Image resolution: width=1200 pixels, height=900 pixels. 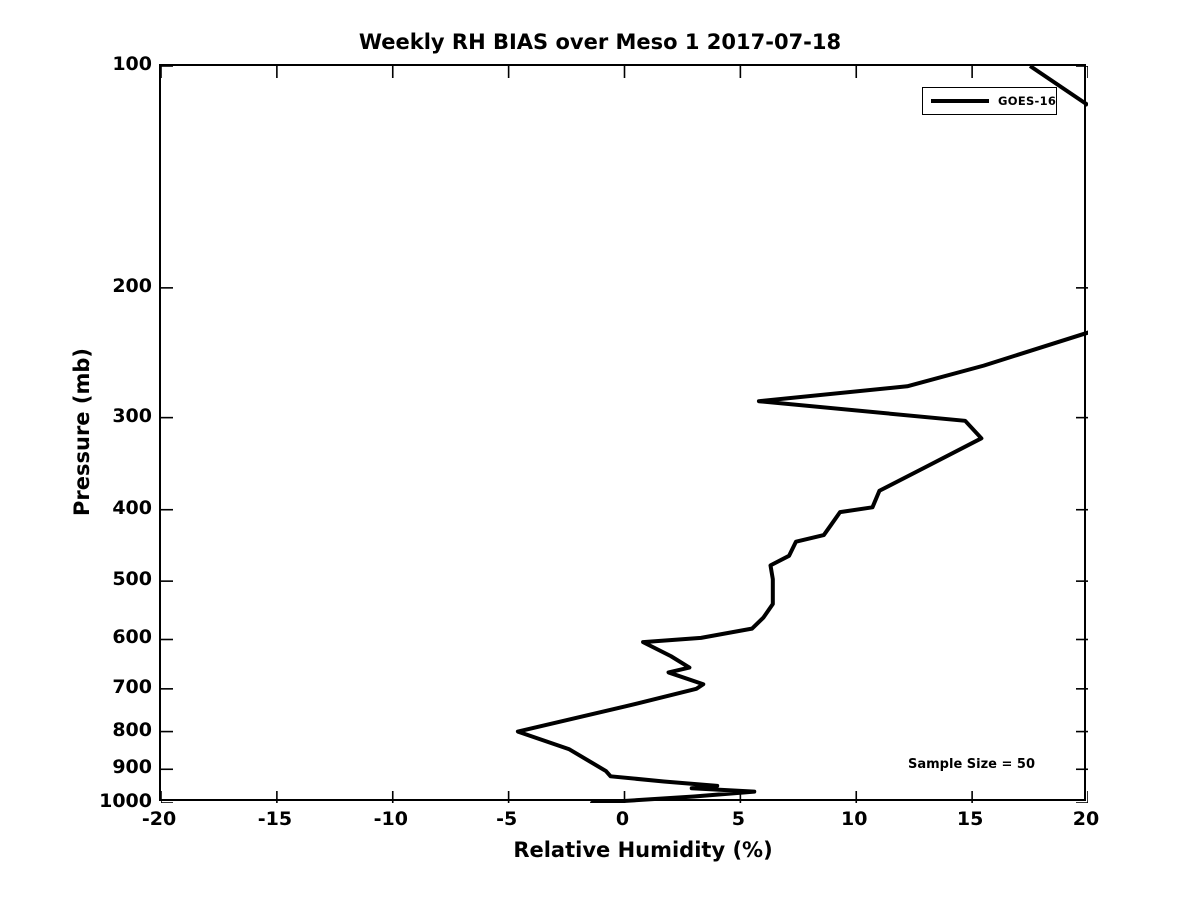 I want to click on y-tick-label: 200, so click(x=132, y=285).